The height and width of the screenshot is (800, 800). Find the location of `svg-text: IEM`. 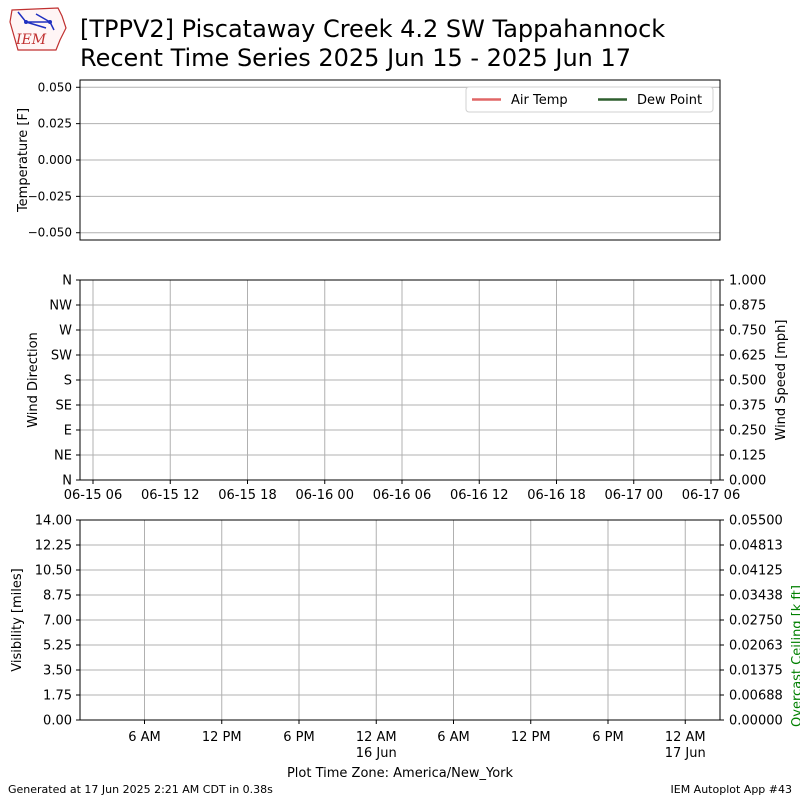

svg-text: IEM is located at coordinates (31, 40).